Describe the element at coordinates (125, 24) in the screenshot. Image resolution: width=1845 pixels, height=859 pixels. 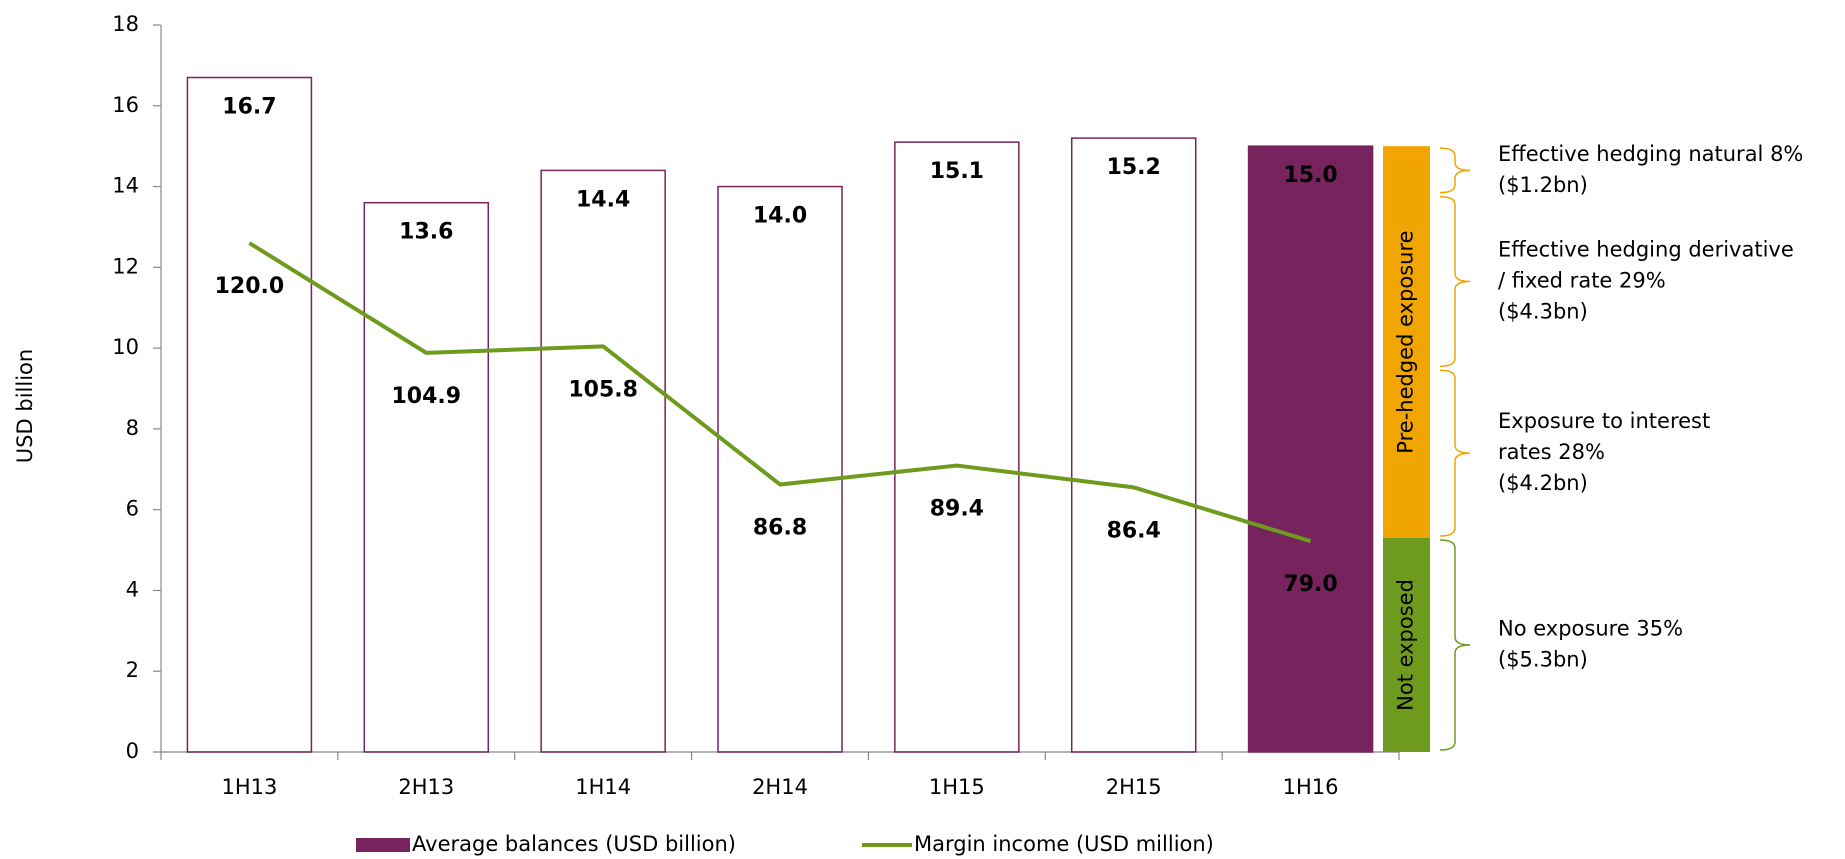
I see `y-tick-label: 18` at that location.